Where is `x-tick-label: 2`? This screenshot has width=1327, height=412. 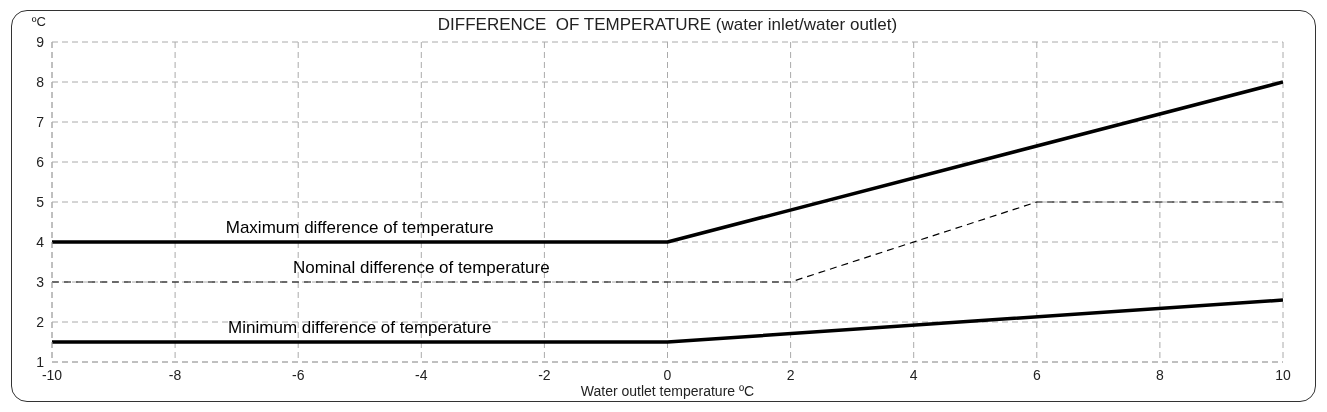 x-tick-label: 2 is located at coordinates (790, 374).